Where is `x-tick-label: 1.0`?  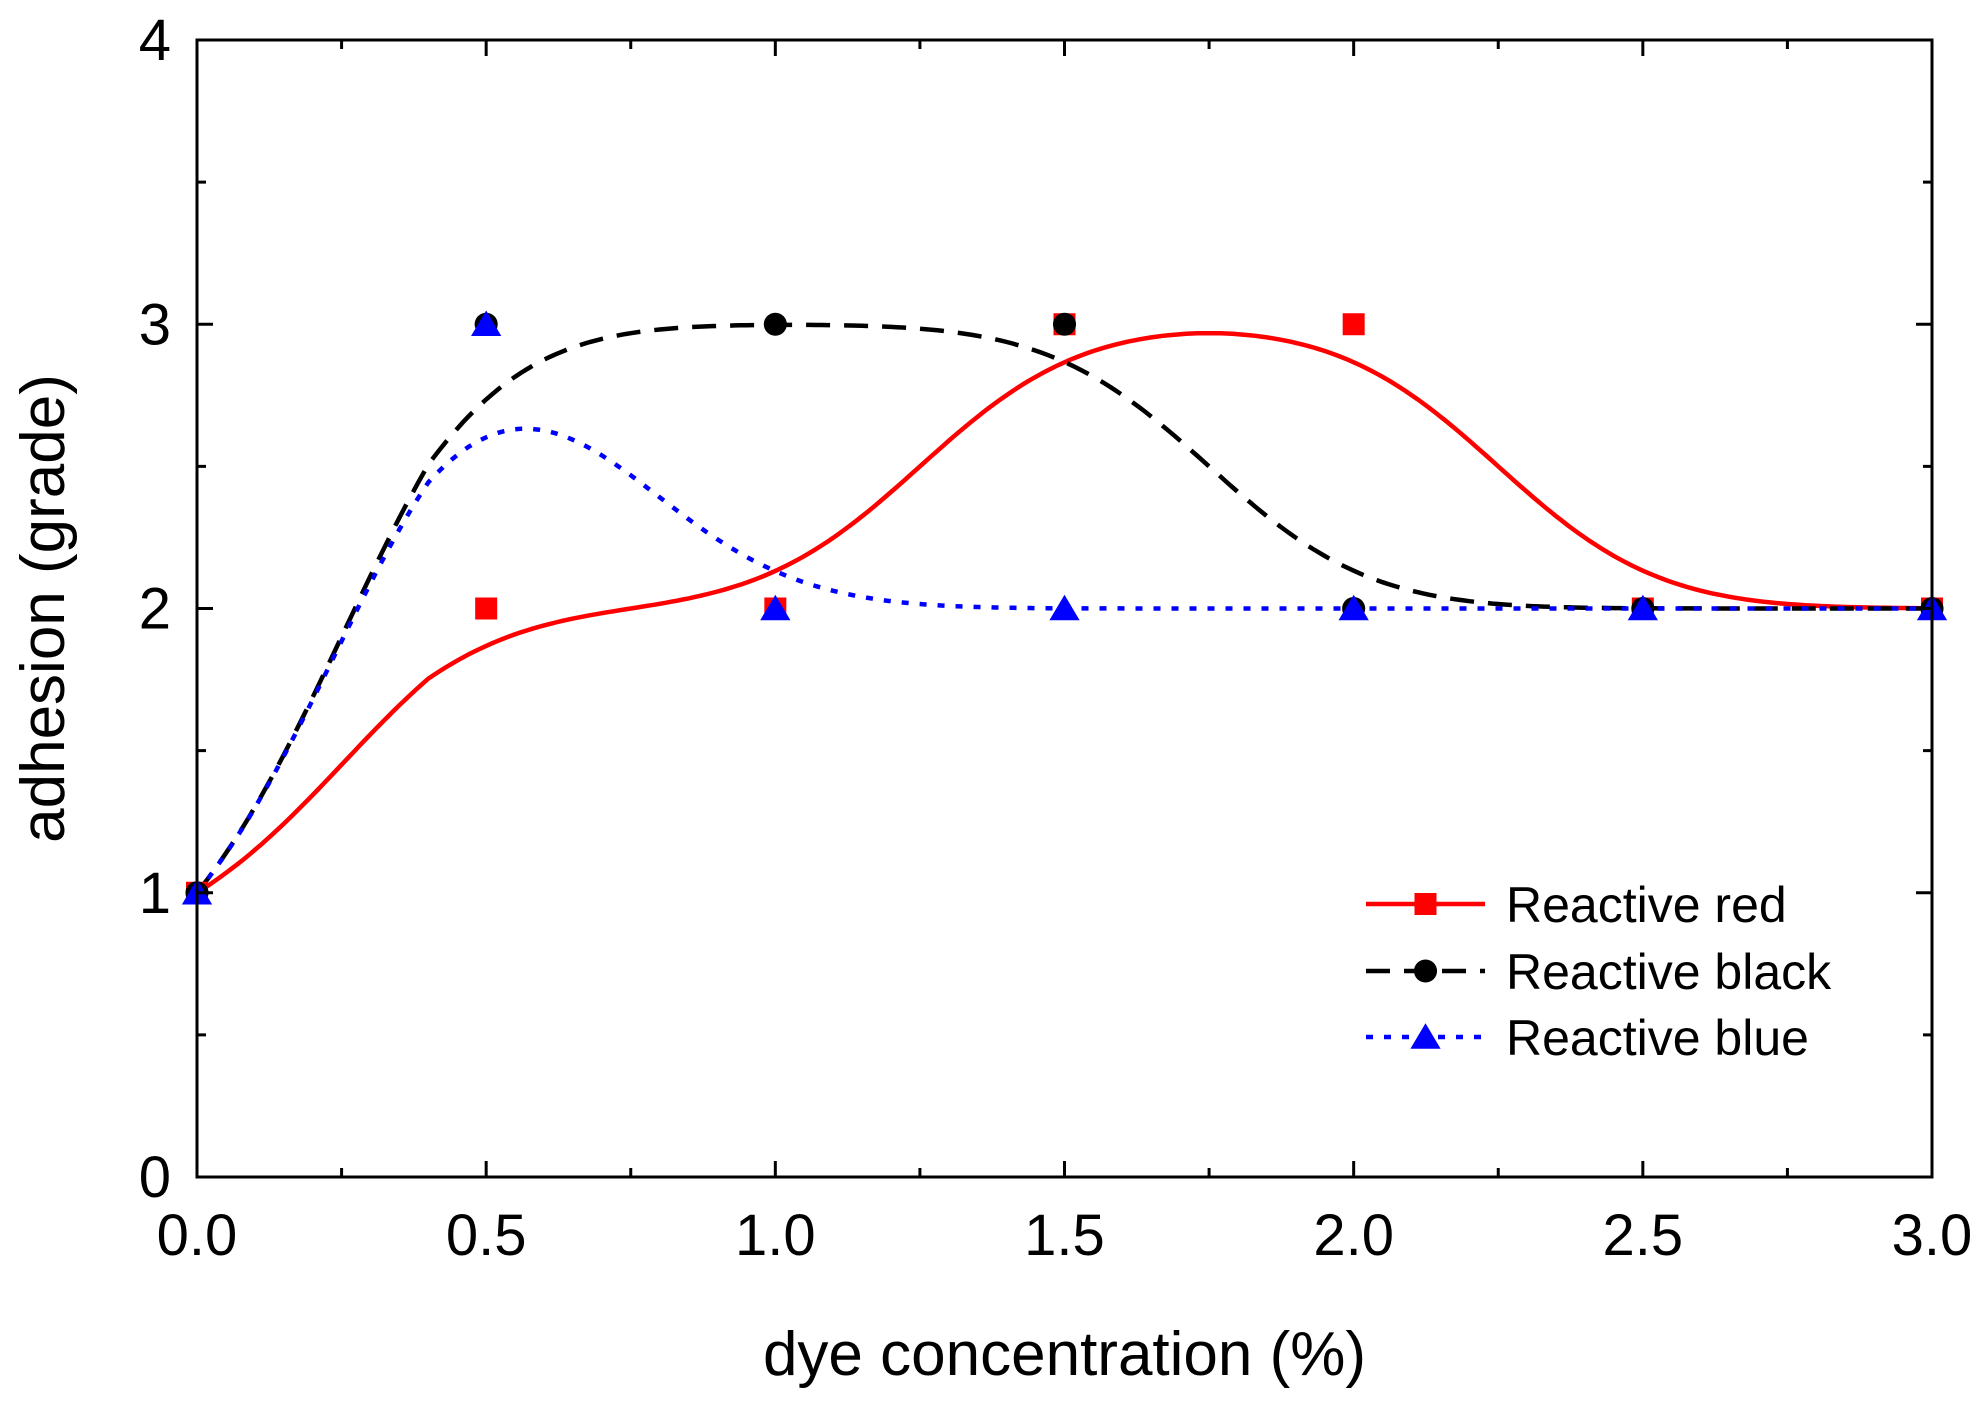
x-tick-label: 1.0 is located at coordinates (775, 1235).